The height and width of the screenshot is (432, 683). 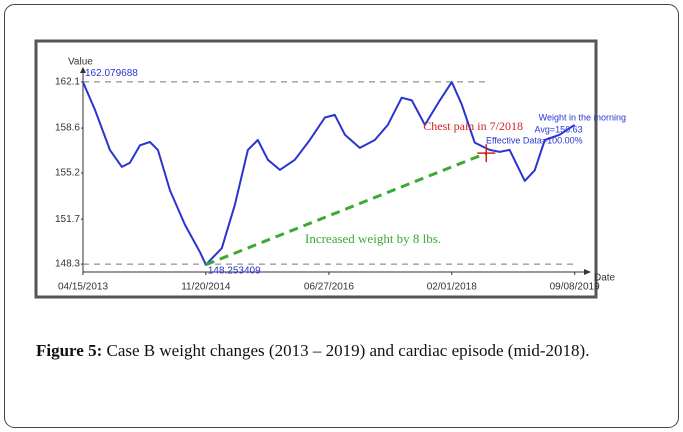 What do you see at coordinates (373, 238) in the screenshot?
I see `trend-label: Increased weight by 8 lbs.` at bounding box center [373, 238].